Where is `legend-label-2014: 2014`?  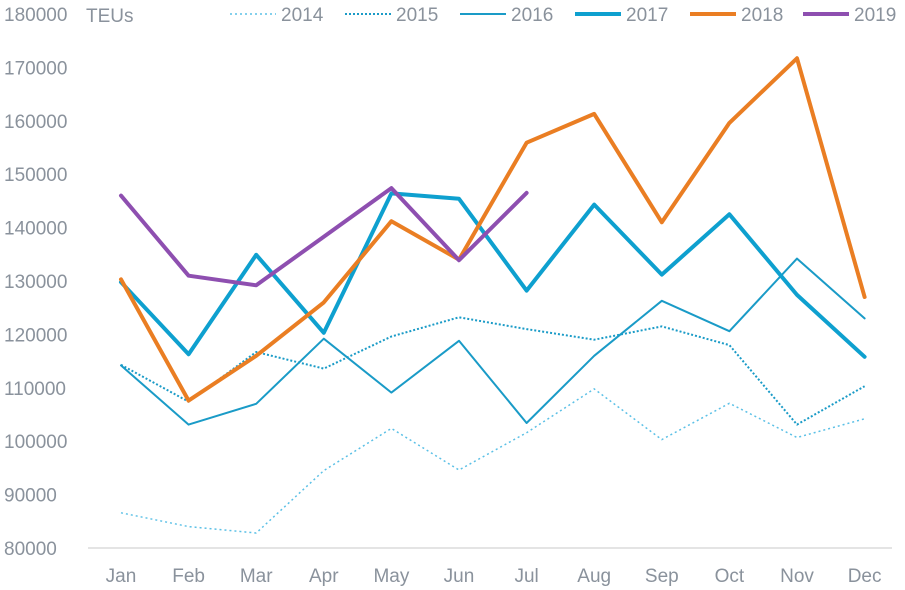 legend-label-2014: 2014 is located at coordinates (302, 15).